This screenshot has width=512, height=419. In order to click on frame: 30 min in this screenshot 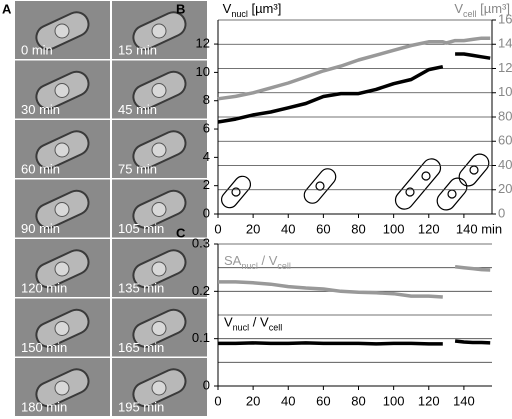, I will do `click(62, 89)`.